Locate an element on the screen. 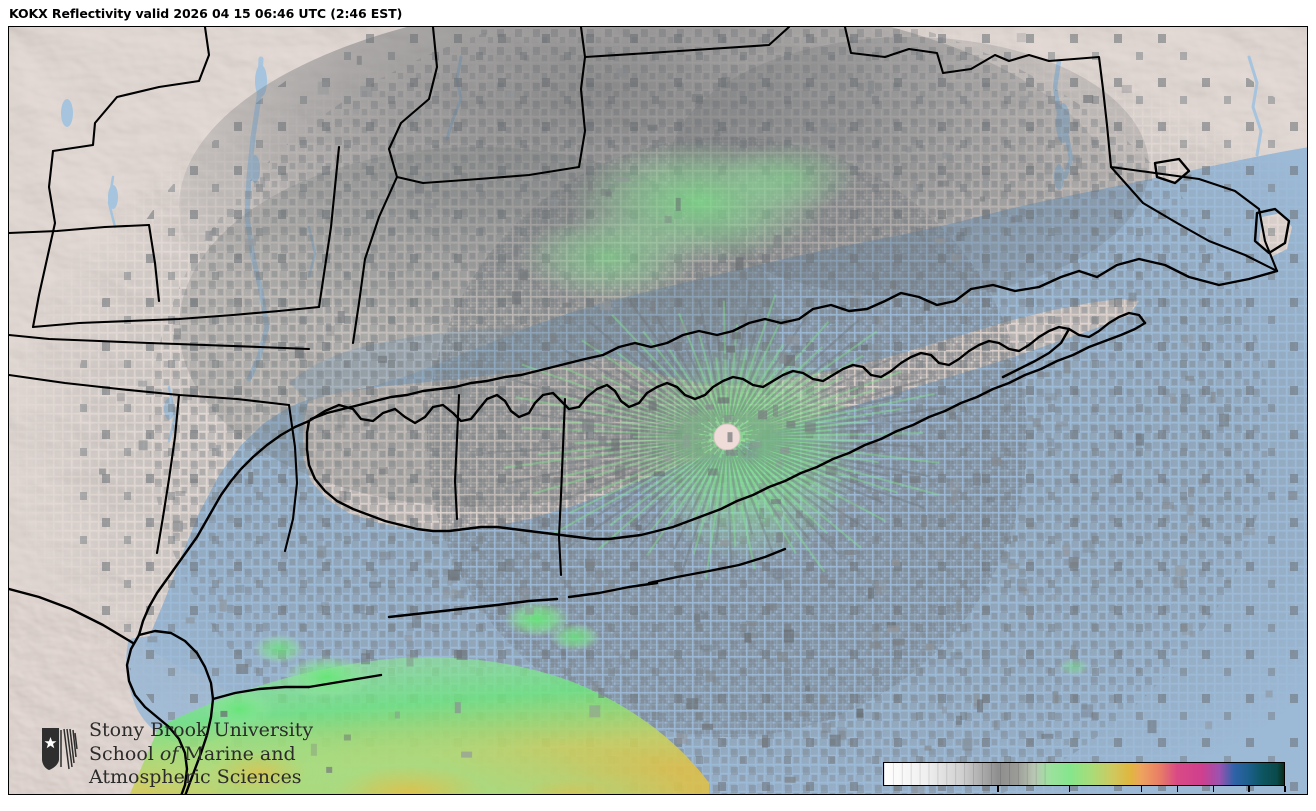 The width and height of the screenshot is (1316, 811). isolated-green-cells is located at coordinates (647, 665).